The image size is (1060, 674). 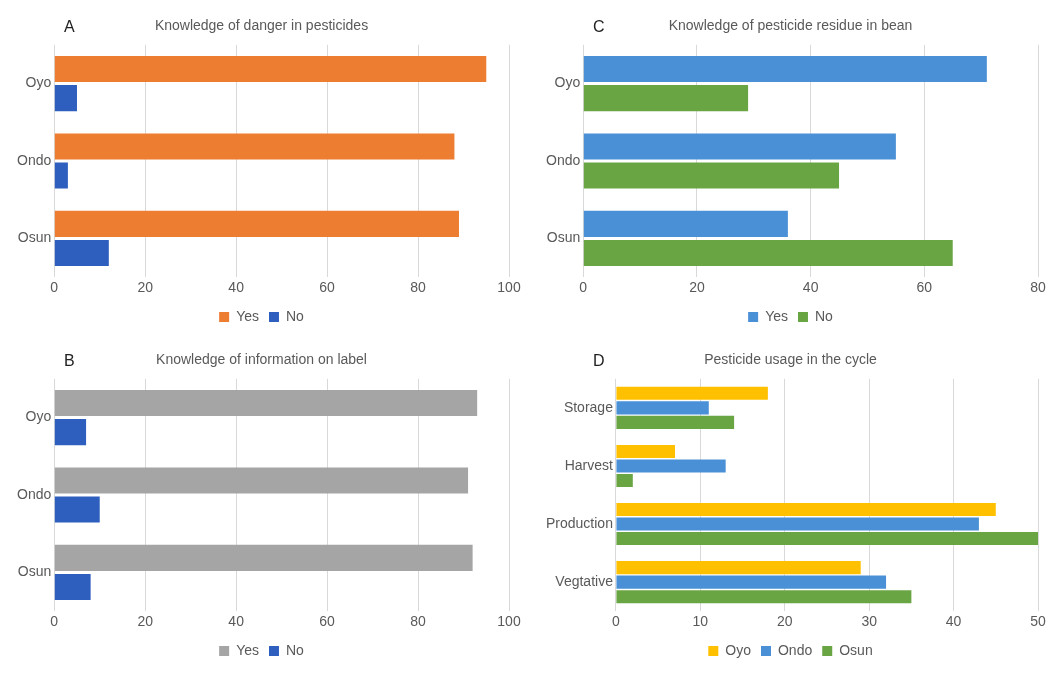 What do you see at coordinates (69, 361) in the screenshot?
I see `text: B` at bounding box center [69, 361].